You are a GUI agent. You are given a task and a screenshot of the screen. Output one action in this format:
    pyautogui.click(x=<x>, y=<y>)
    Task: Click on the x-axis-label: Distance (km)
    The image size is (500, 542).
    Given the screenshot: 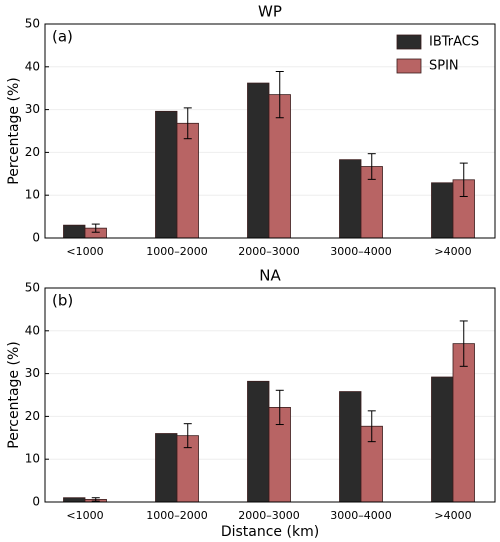 What is the action you would take?
    pyautogui.click(x=270, y=532)
    